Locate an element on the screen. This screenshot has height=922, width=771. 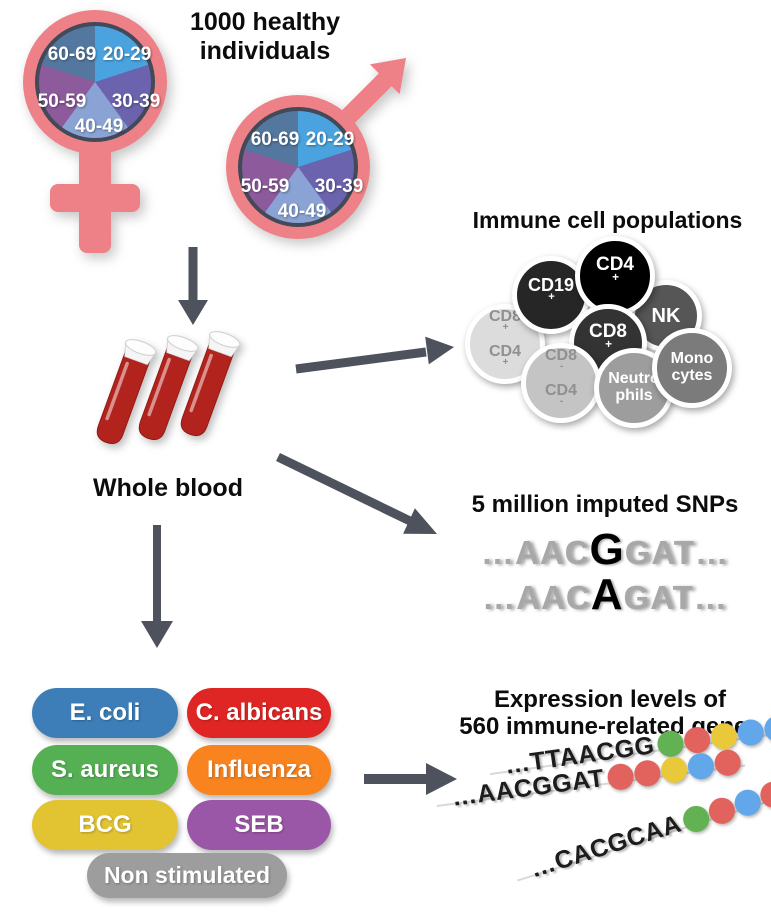
arrow-to-whole-blood is located at coordinates (193, 286).